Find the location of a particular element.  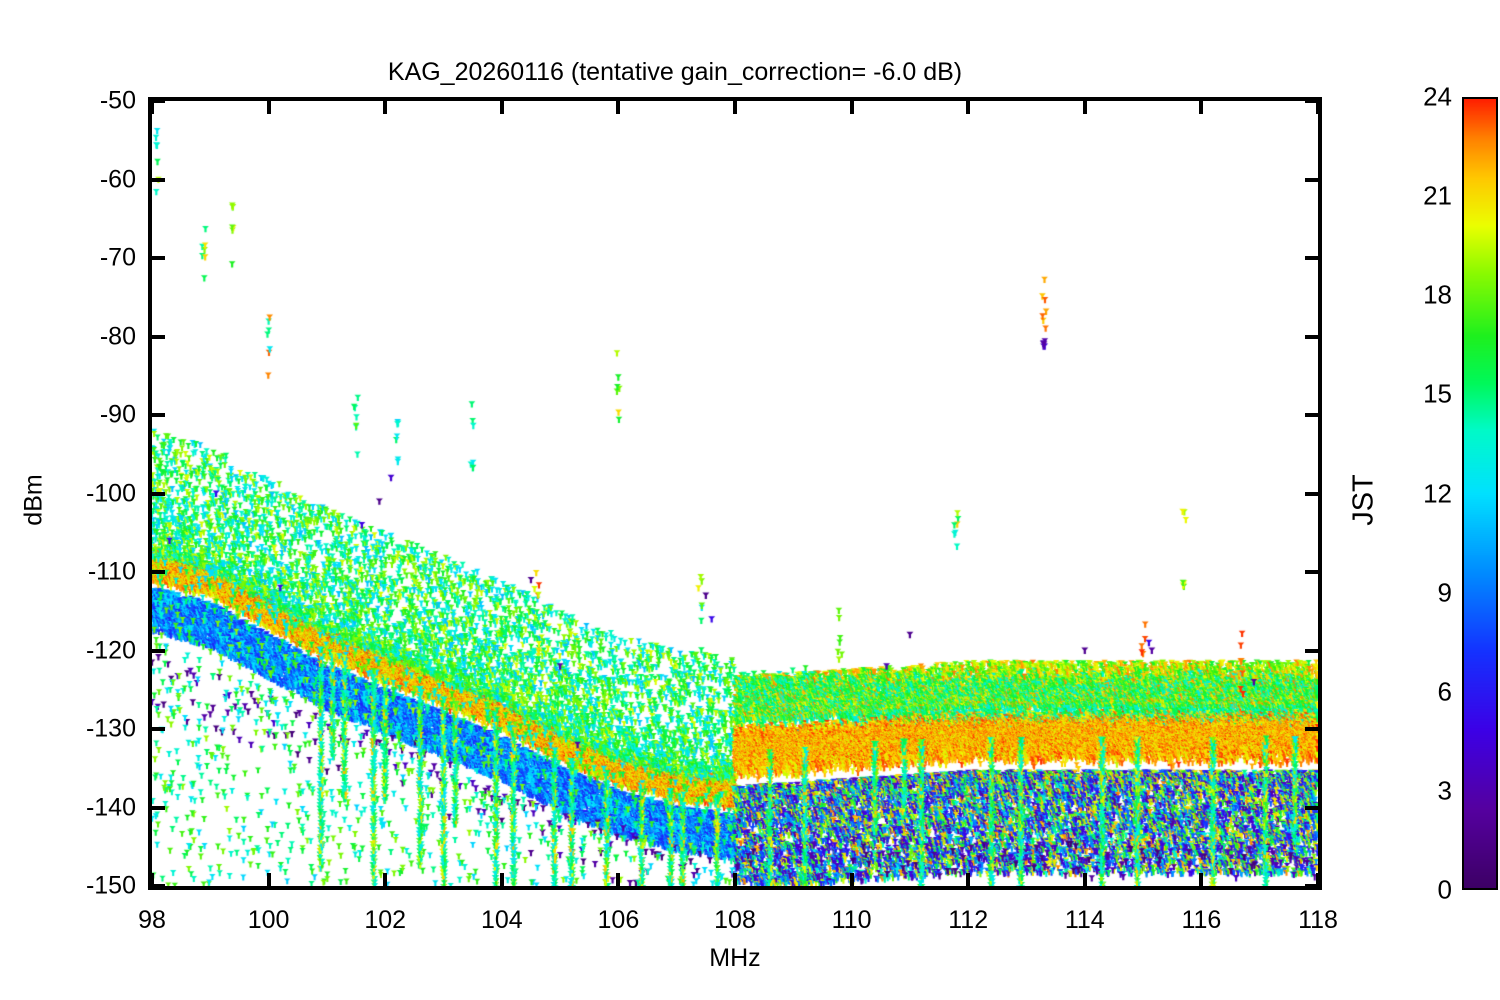

colorbar-tick-label: 21 is located at coordinates (1437, 195).